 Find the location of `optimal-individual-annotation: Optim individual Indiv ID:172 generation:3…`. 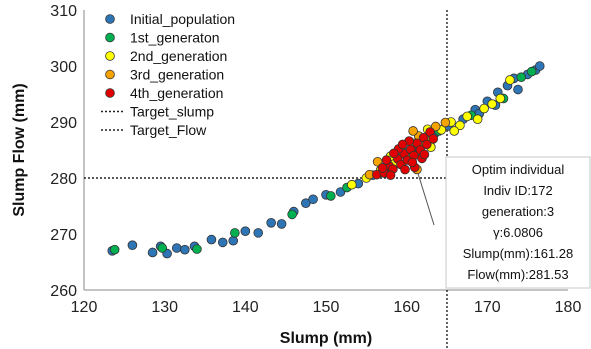

optimal-individual-annotation: Optim individual Indiv ID:172 generation:3… is located at coordinates (504, 222).